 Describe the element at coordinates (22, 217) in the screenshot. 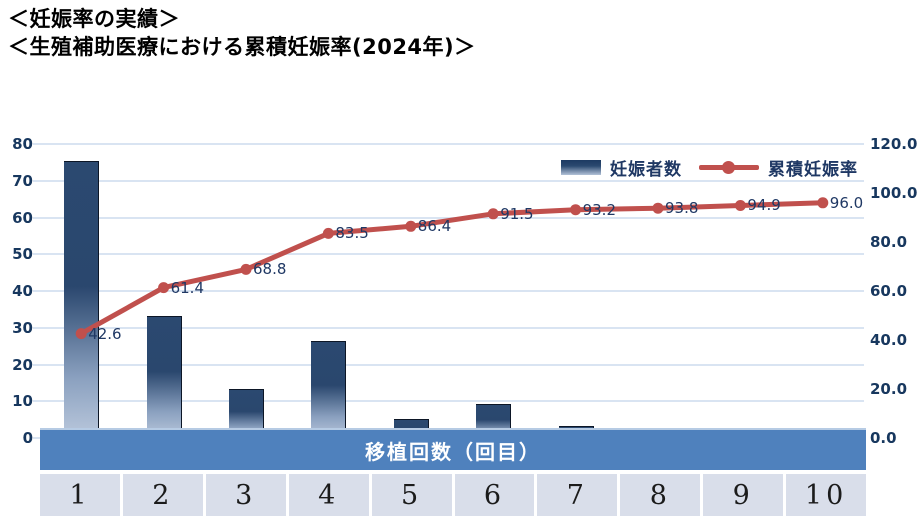

I see `left-axis-tick: 60` at that location.